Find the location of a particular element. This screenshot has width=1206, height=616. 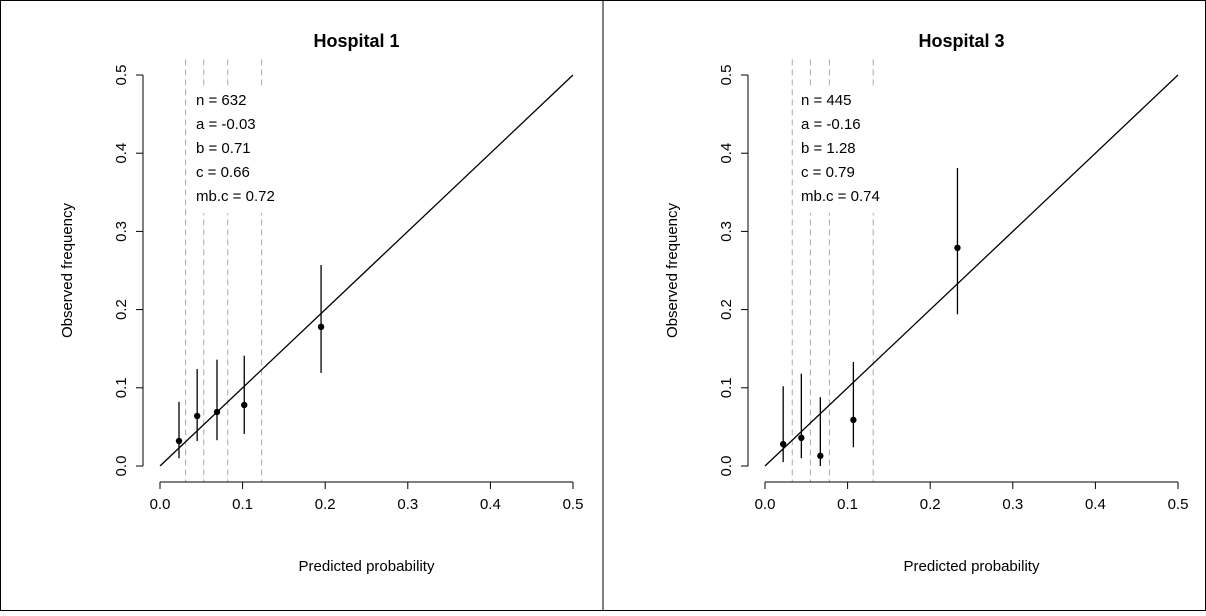

annotation: n = 445 is located at coordinates (826, 100).